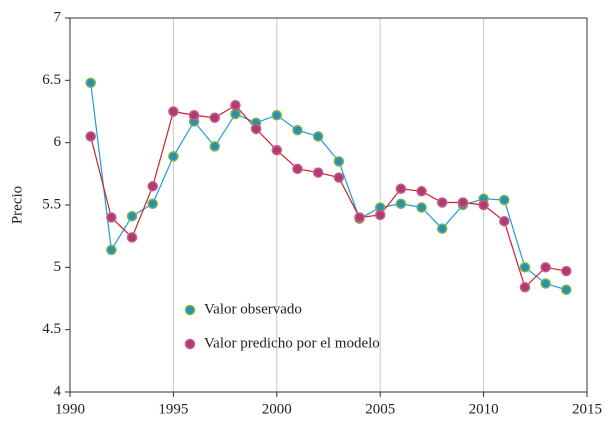 Image resolution: width=607 pixels, height=430 pixels. Describe the element at coordinates (292, 343) in the screenshot. I see `legend-label: Valor predicho por el modelo` at that location.